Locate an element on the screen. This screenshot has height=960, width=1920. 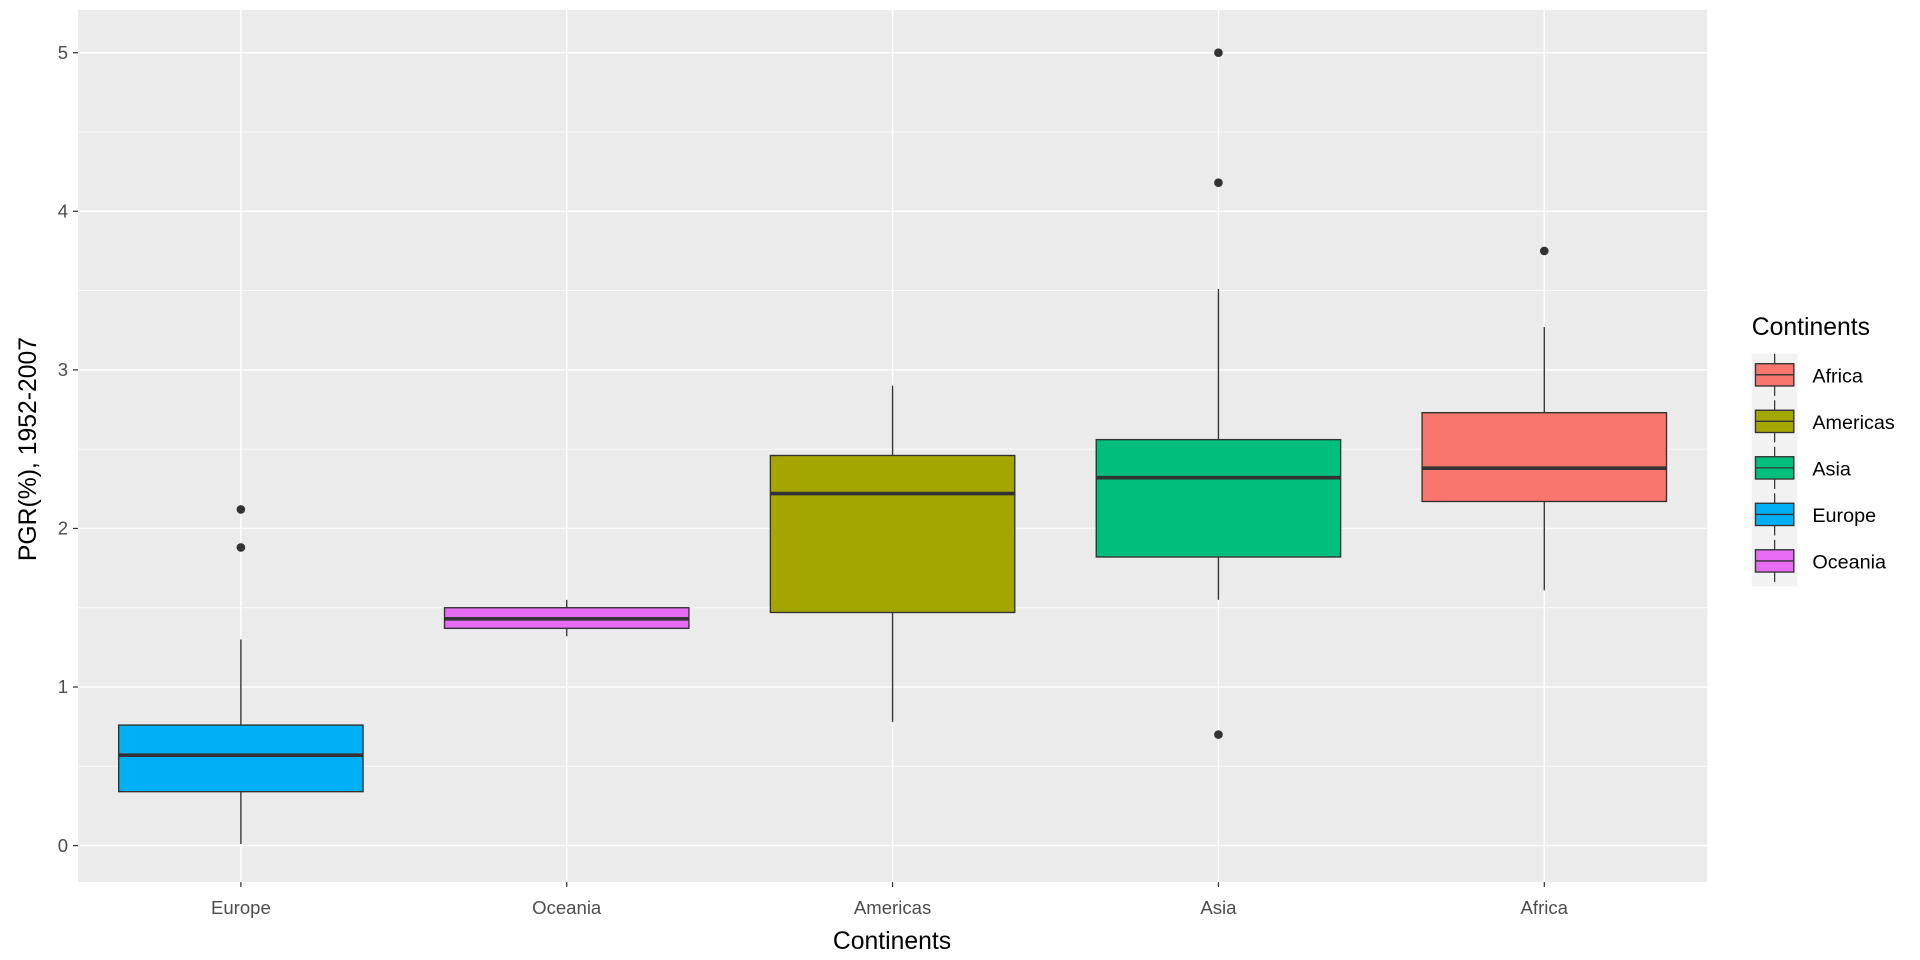
legend-label: Oceania is located at coordinates (1849, 562).